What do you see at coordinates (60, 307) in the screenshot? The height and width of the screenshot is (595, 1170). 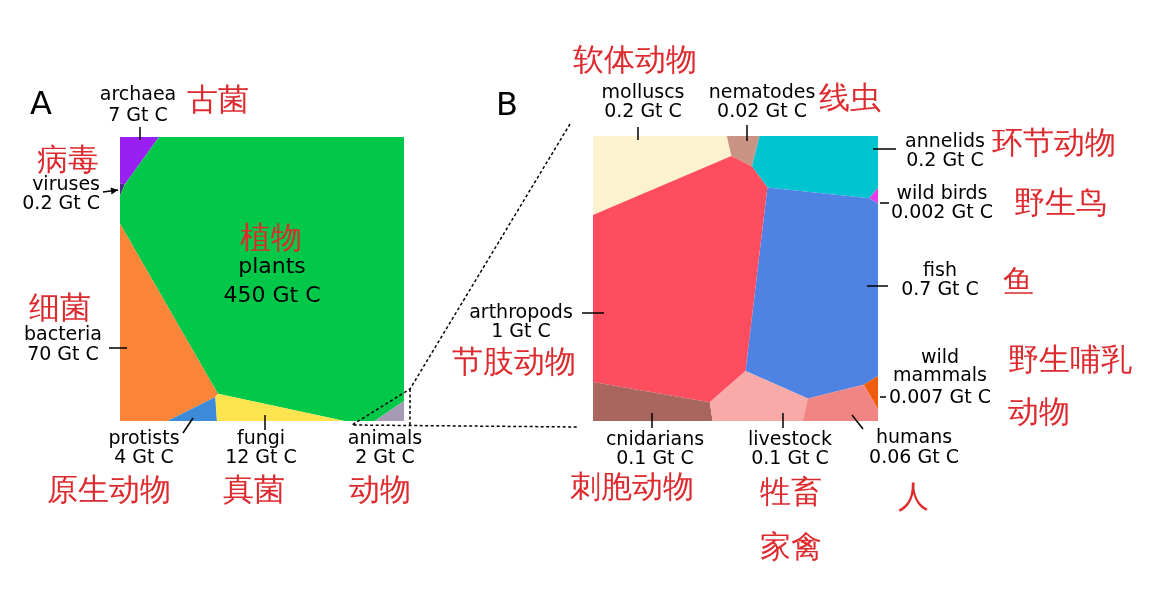 I see `text: 细菌` at bounding box center [60, 307].